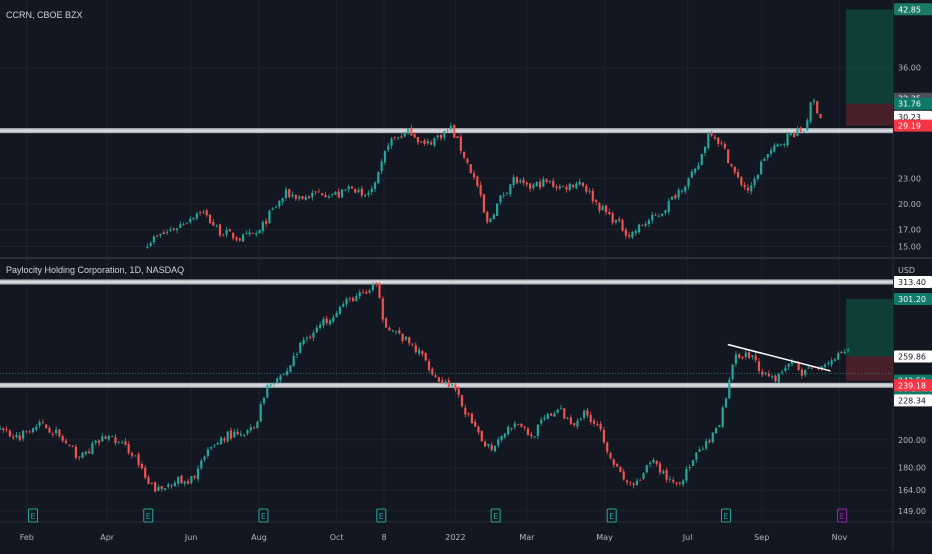 Image resolution: width=932 pixels, height=554 pixels. What do you see at coordinates (869, 56) in the screenshot?
I see `take-profit-zone` at bounding box center [869, 56].